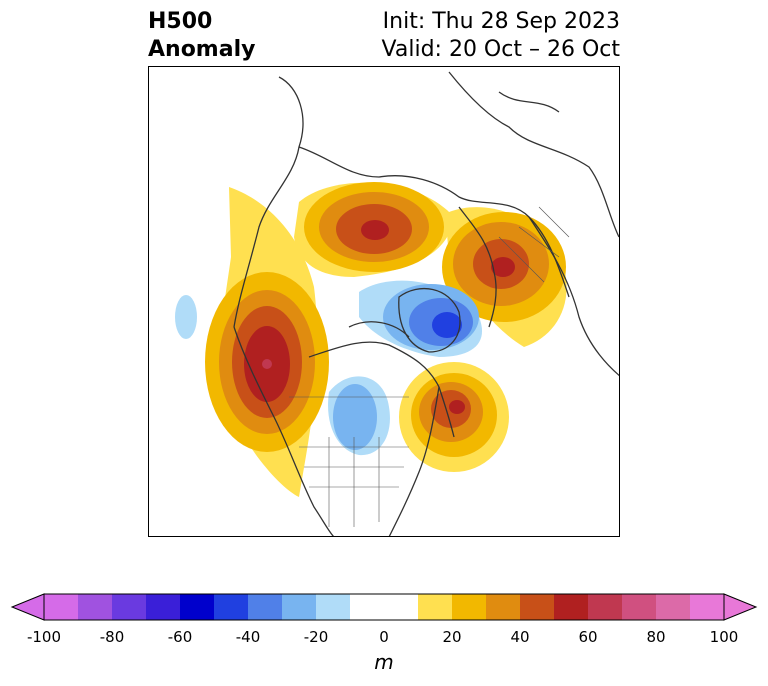  What do you see at coordinates (316, 637) in the screenshot?
I see `colorbar-tick-label: -20` at bounding box center [316, 637].